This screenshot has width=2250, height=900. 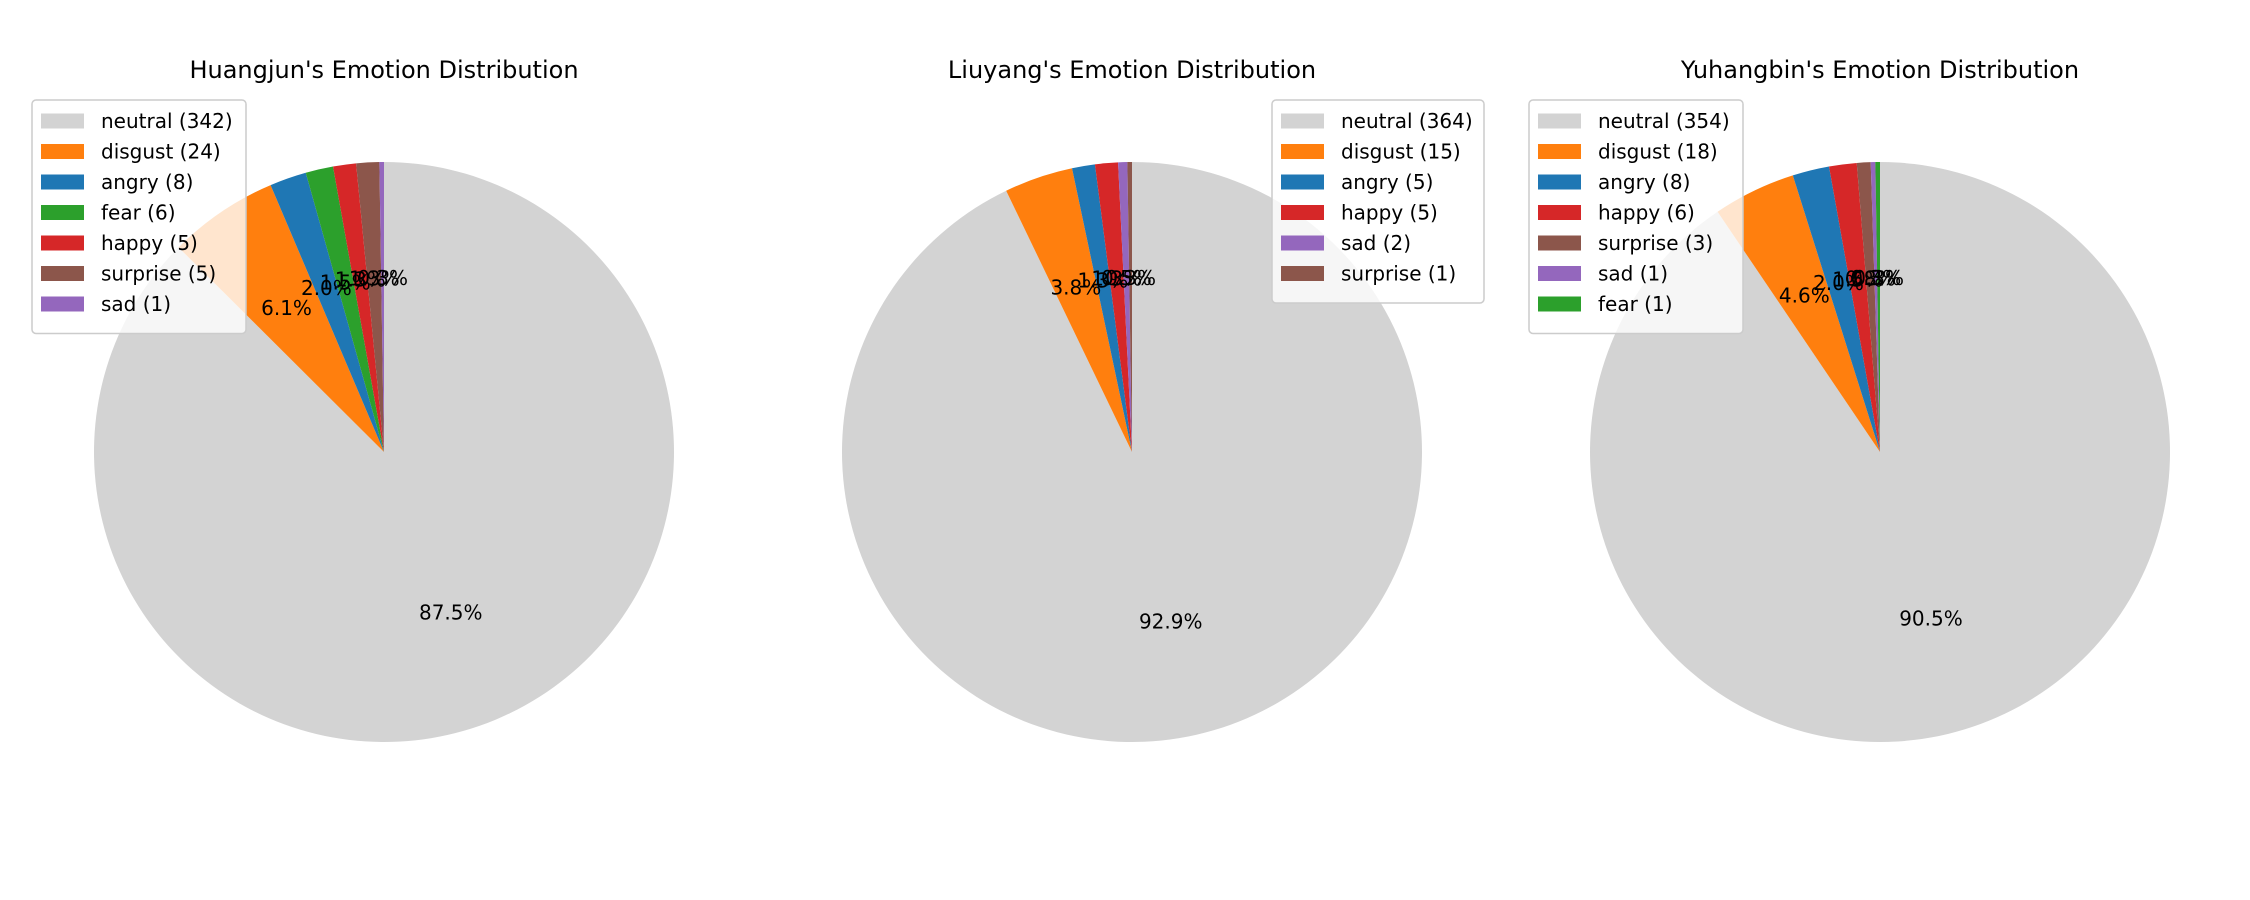 What do you see at coordinates (1398, 274) in the screenshot?
I see `legend-label-surprise: surprise (1)` at bounding box center [1398, 274].